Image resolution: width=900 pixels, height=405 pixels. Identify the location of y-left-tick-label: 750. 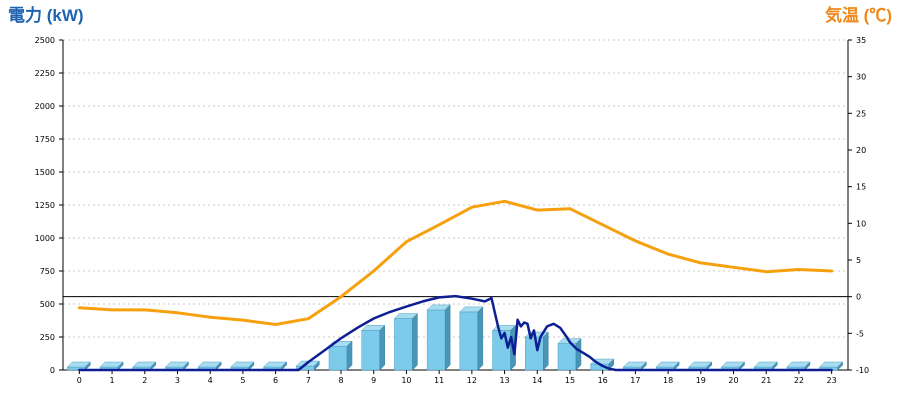
(47, 271).